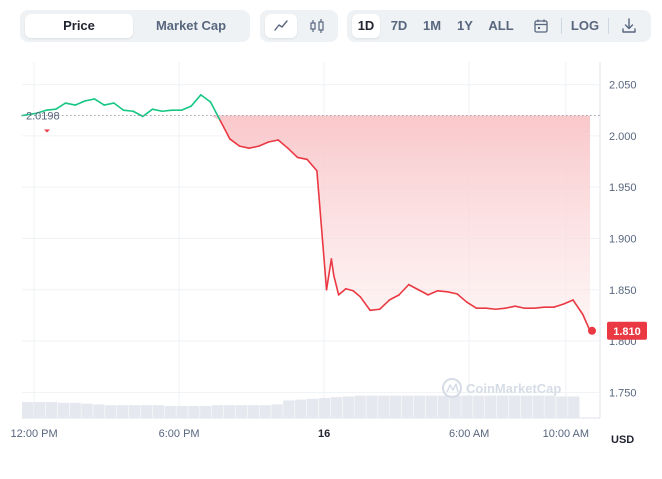 Image resolution: width=662 pixels, height=479 pixels. What do you see at coordinates (366, 26) in the screenshot?
I see `range-1d-button: 1D` at bounding box center [366, 26].